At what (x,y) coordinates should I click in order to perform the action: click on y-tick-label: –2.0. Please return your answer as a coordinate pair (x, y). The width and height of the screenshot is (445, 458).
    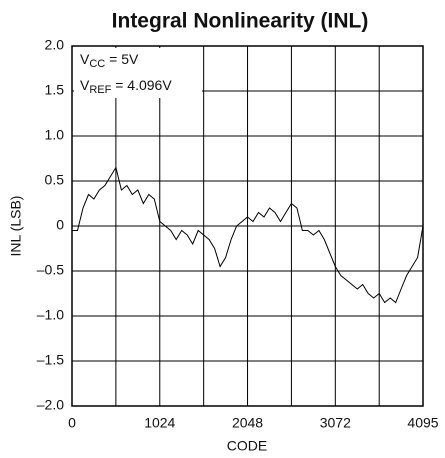
    Looking at the image, I should click on (50, 405).